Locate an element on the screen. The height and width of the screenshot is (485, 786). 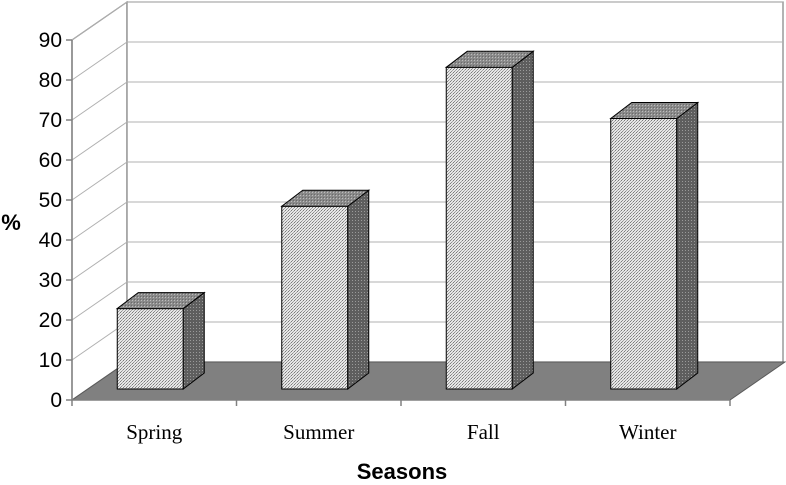
y-tick-label: 20 is located at coordinates (50, 320).